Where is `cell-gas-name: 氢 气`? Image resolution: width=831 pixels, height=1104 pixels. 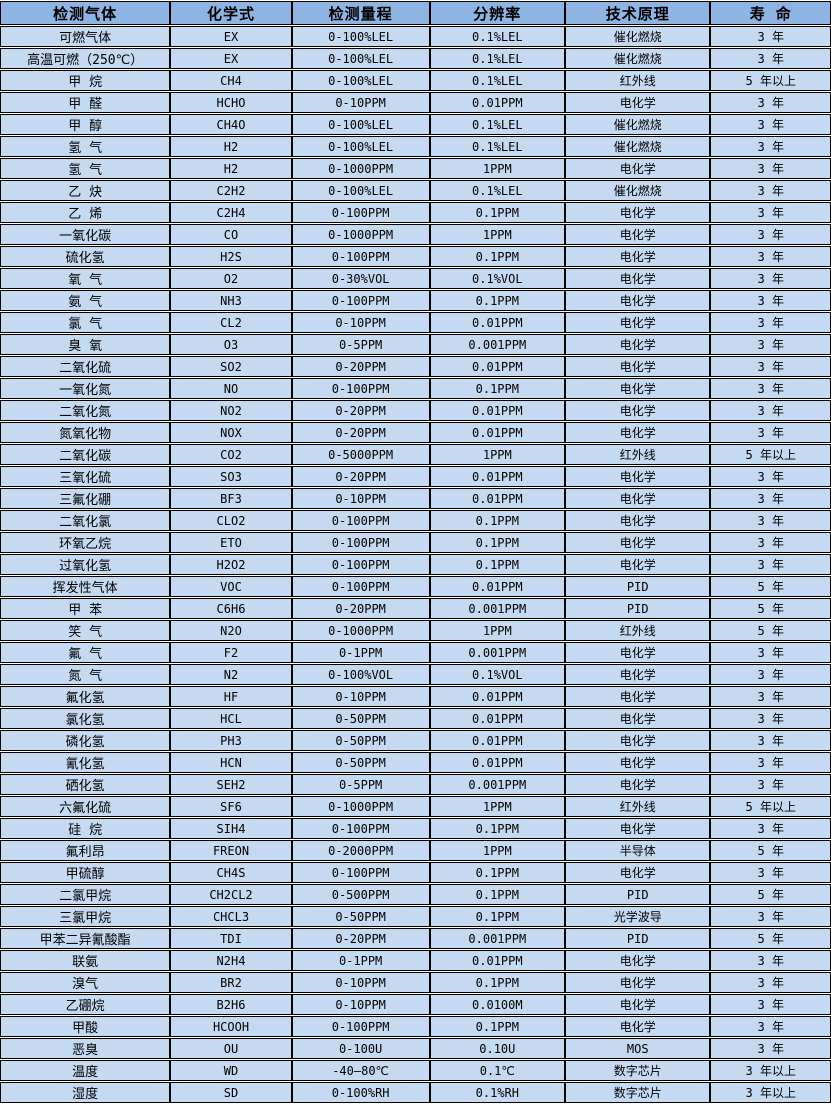
cell-gas-name: 氢 气 is located at coordinates (85, 146).